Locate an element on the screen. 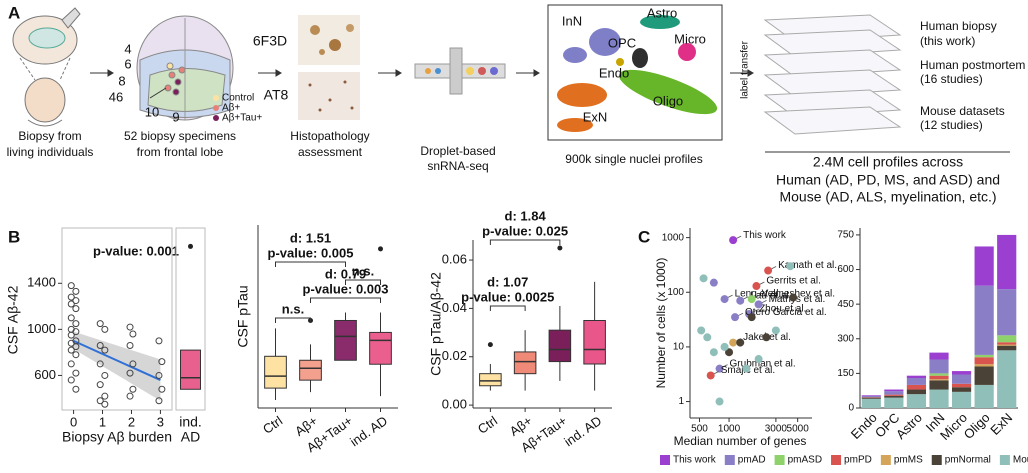 The width and height of the screenshot is (1028, 473). annotation: d: 0.79 is located at coordinates (345, 273).